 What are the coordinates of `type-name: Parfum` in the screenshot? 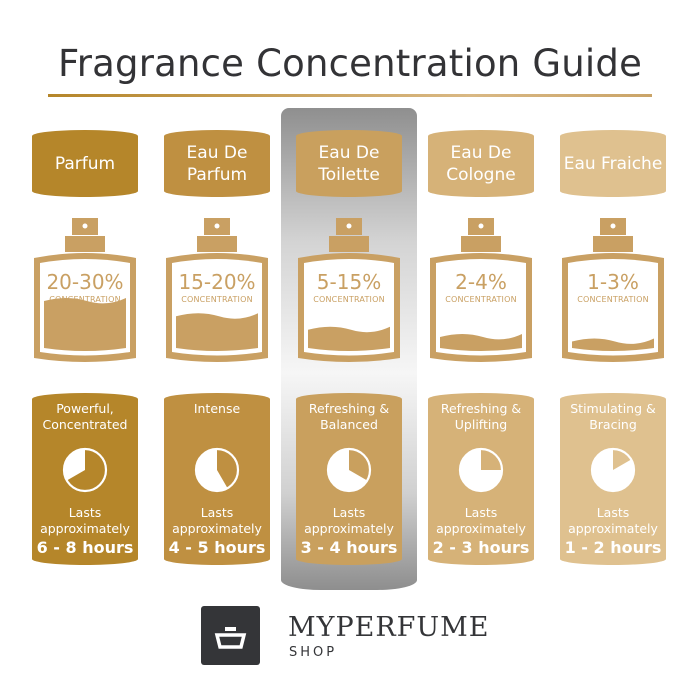 It's located at (85, 163).